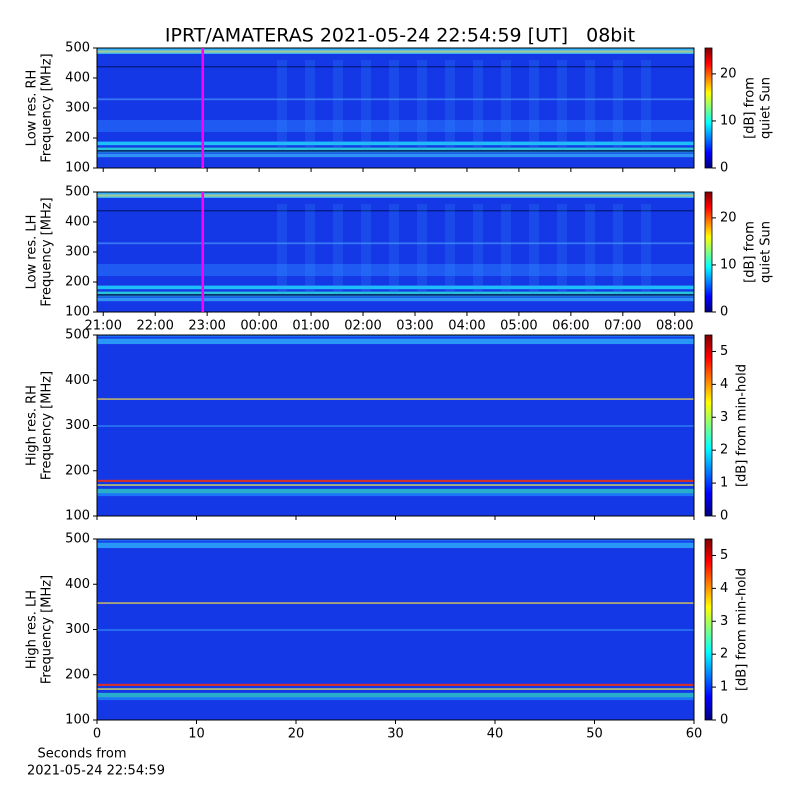  Describe the element at coordinates (97, 734) in the screenshot. I see `x-tick-label: 0` at that location.